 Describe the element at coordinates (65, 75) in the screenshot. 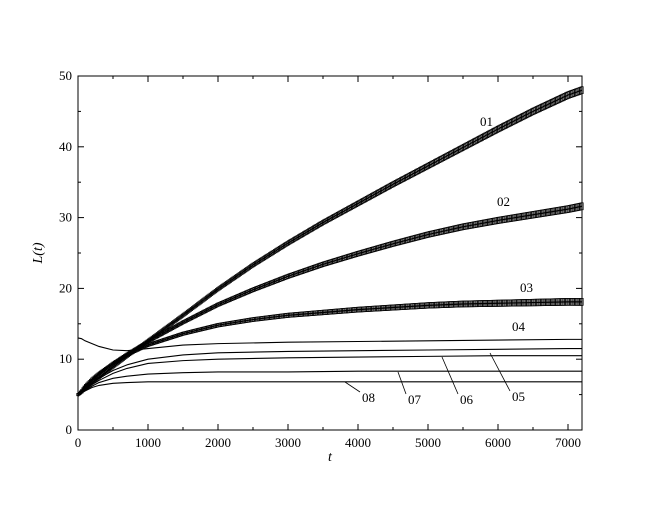

I see `y-tick-label: 50` at that location.